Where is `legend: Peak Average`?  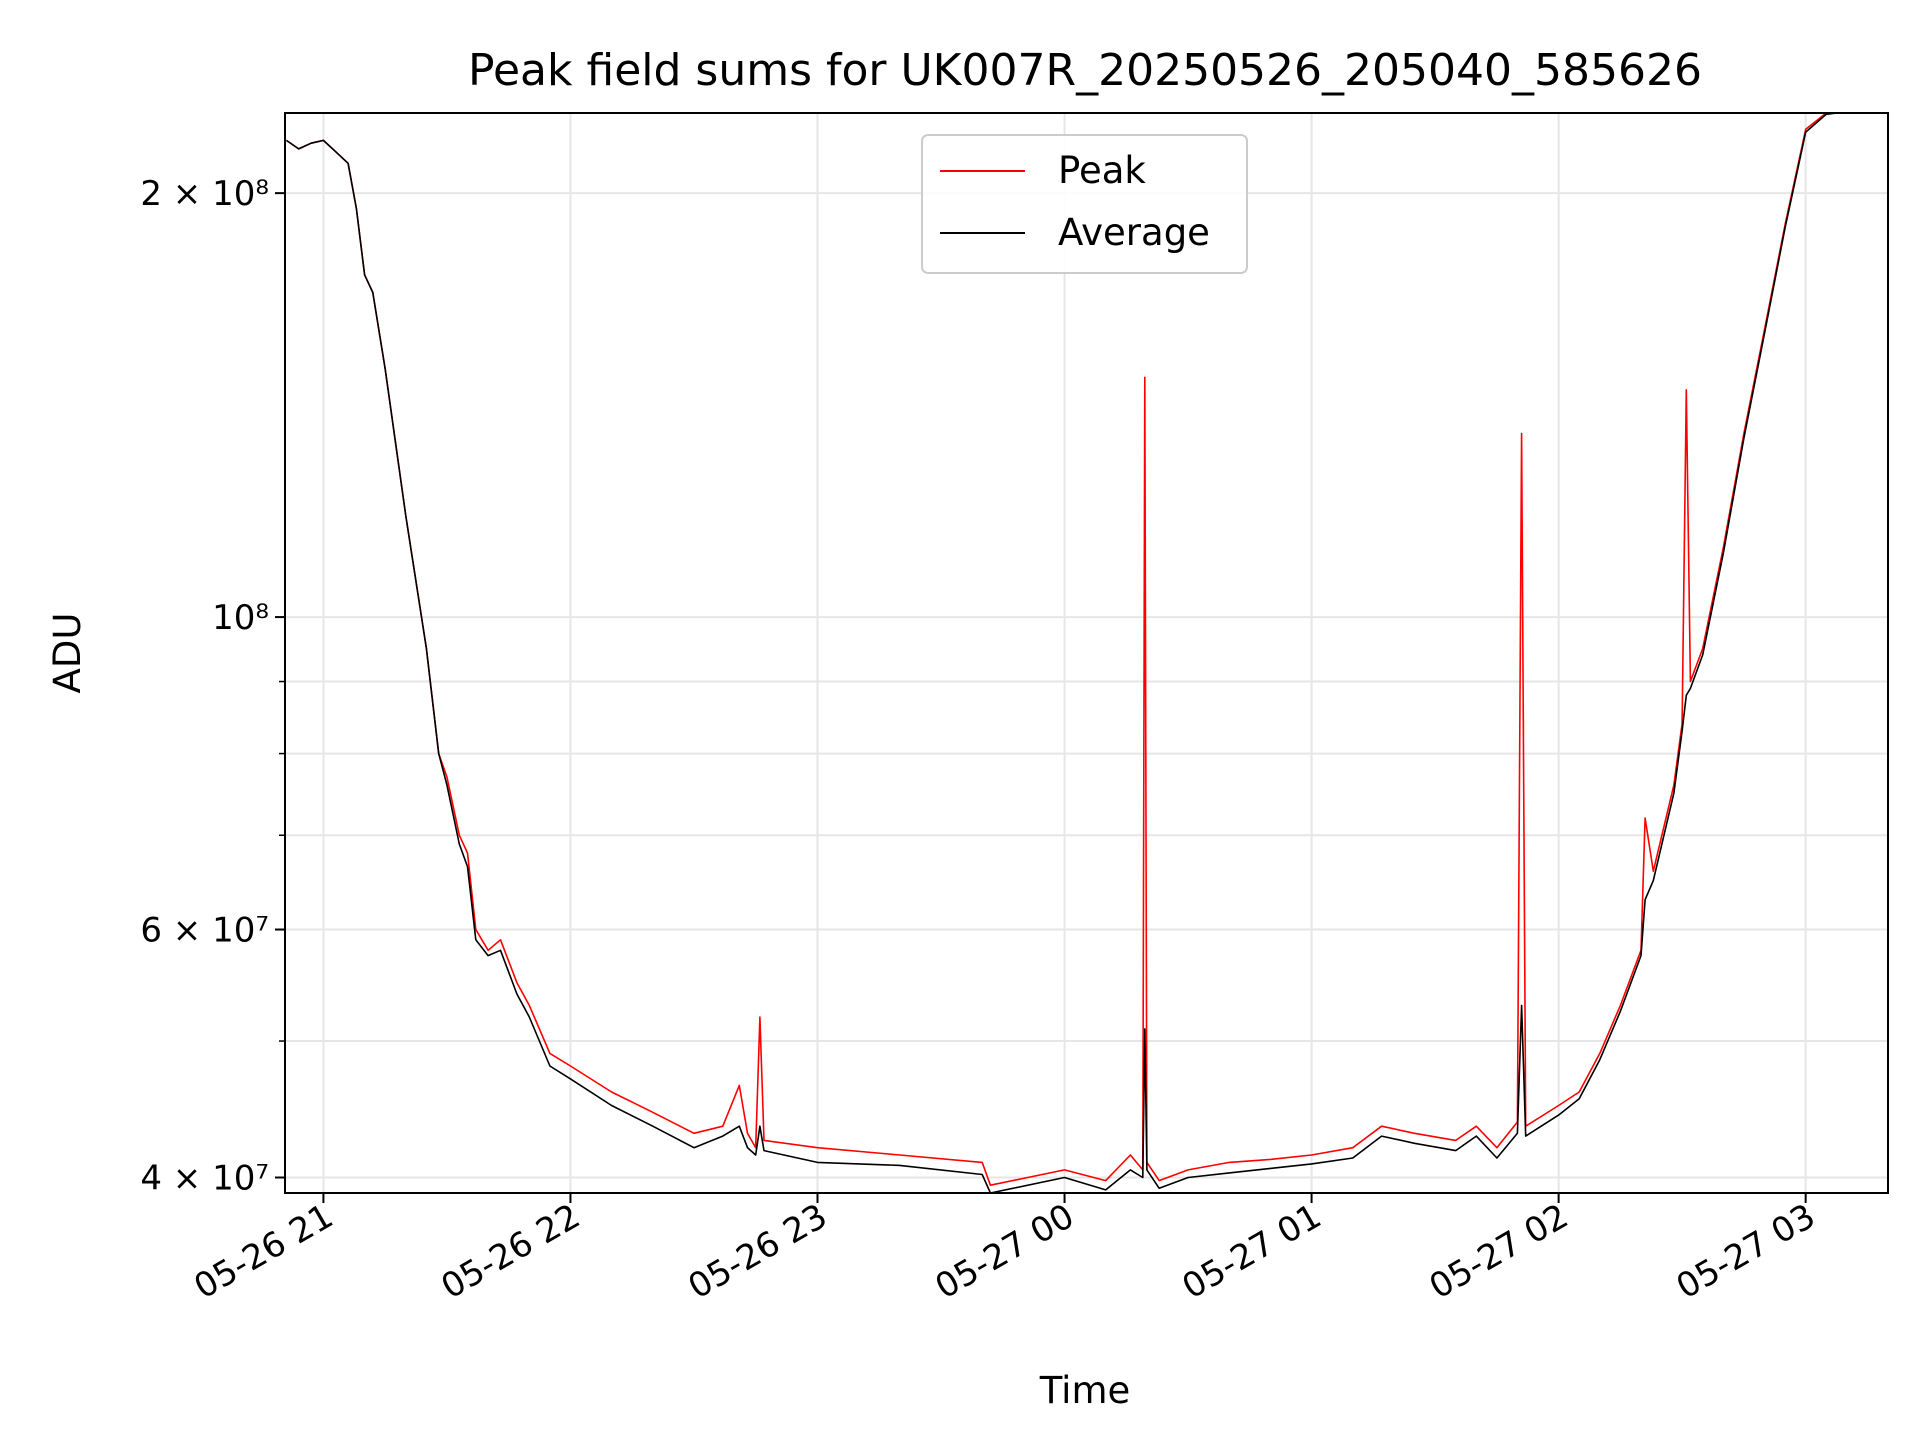
legend: Peak Average is located at coordinates (1084, 204).